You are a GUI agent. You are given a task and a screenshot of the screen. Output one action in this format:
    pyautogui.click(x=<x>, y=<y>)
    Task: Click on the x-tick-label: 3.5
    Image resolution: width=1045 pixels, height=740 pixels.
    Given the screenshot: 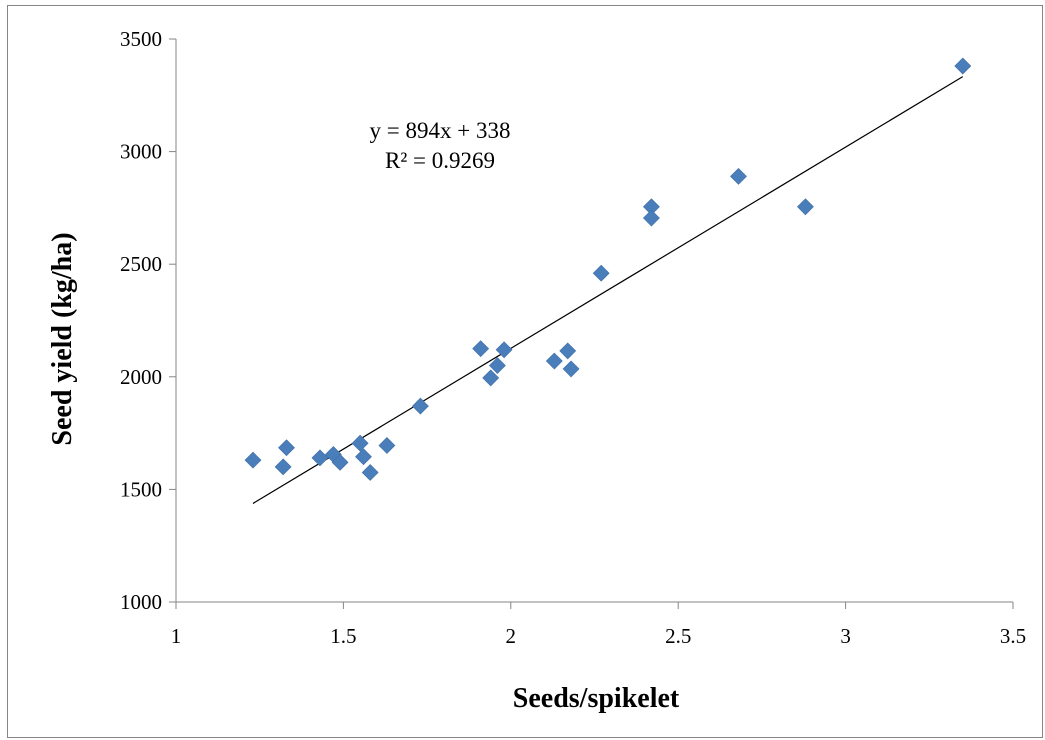 What is the action you would take?
    pyautogui.click(x=1013, y=636)
    